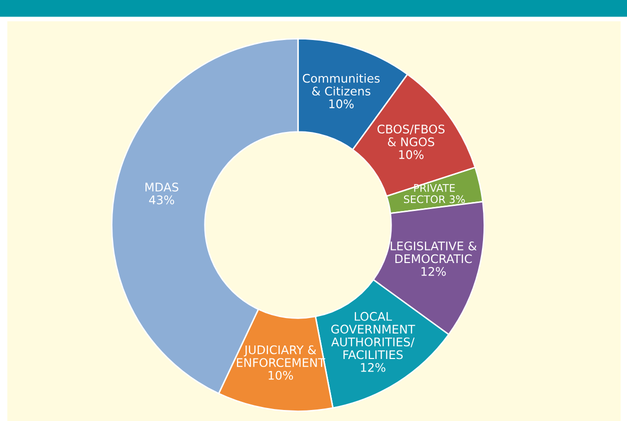  I want to click on slice-label: LEGISLATIVE & DEMOCRATIC, so click(433, 252).